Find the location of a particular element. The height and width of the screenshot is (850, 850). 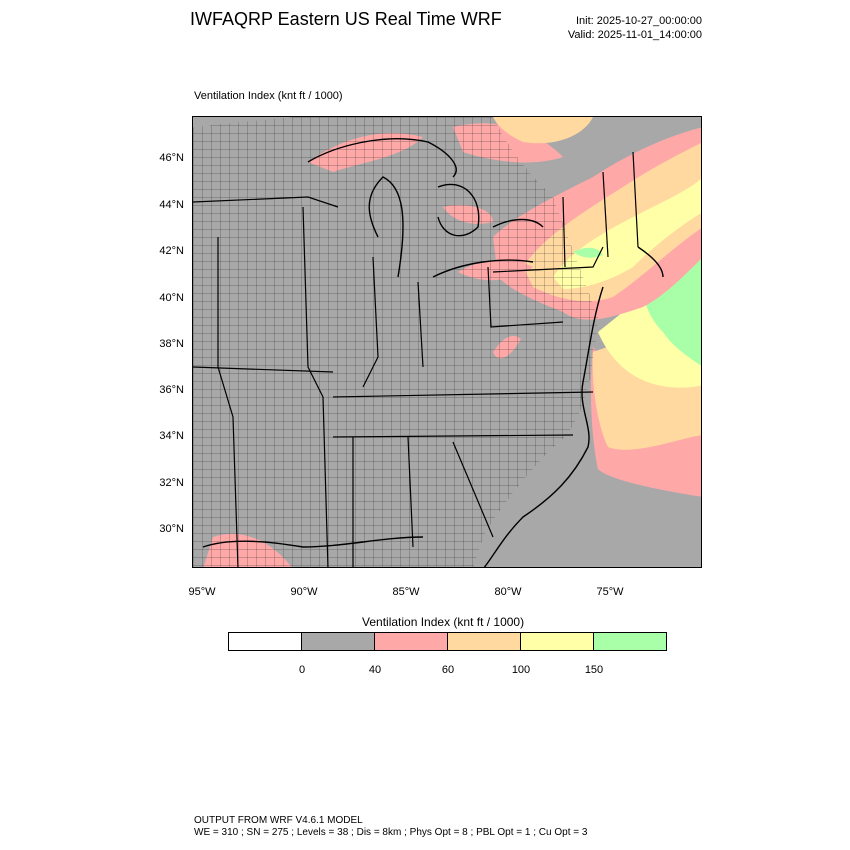

lat-tick-40: 40°N is located at coordinates (171, 298).